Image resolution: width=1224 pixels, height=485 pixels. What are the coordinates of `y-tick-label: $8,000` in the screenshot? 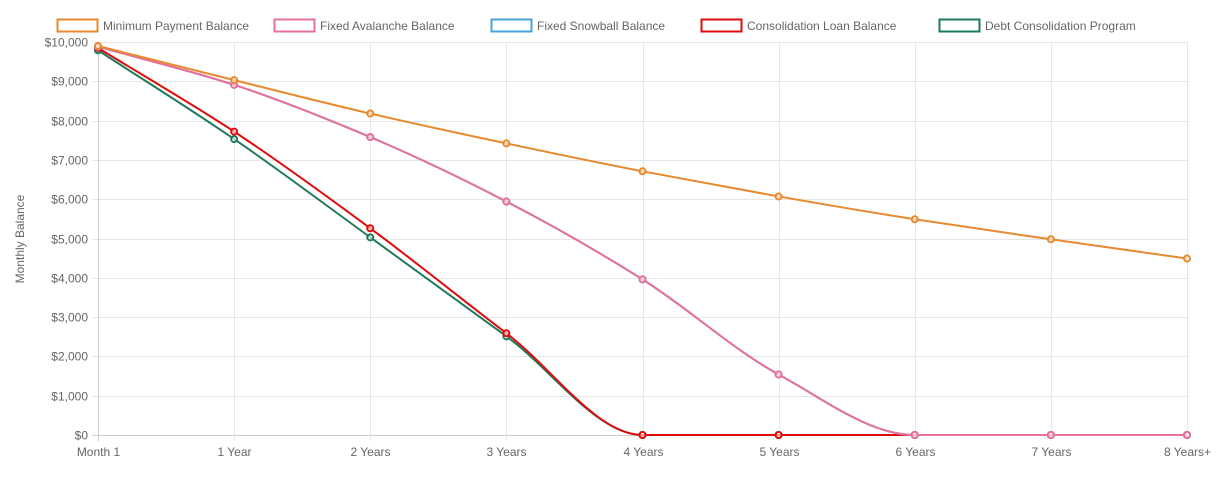 It's located at (69, 122).